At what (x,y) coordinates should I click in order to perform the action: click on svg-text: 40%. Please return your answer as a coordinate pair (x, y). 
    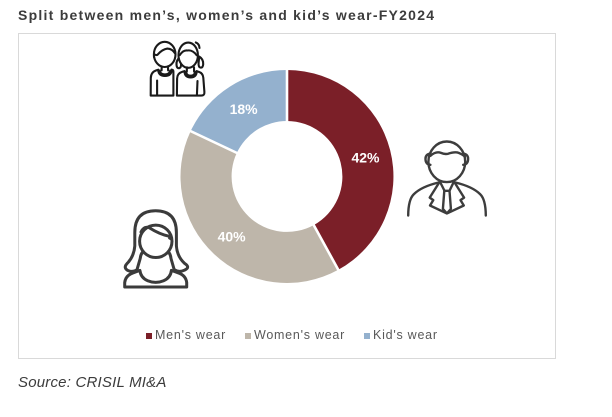
    Looking at the image, I should click on (232, 237).